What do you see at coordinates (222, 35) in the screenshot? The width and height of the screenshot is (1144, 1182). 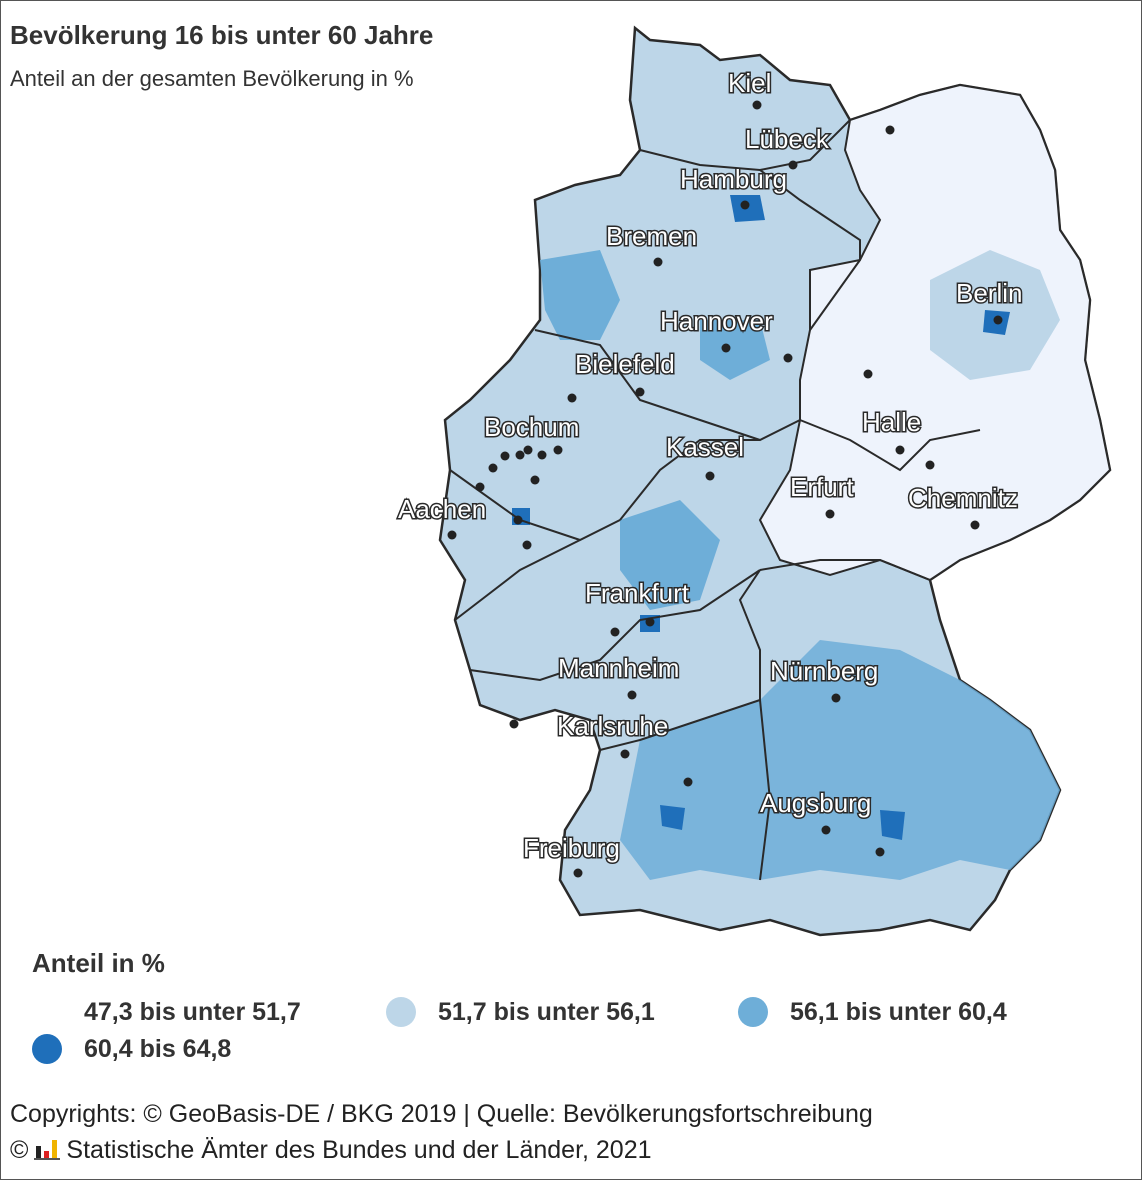 I see `map-title: Bevölkerung 16 bis unter 60 Jahre` at bounding box center [222, 35].